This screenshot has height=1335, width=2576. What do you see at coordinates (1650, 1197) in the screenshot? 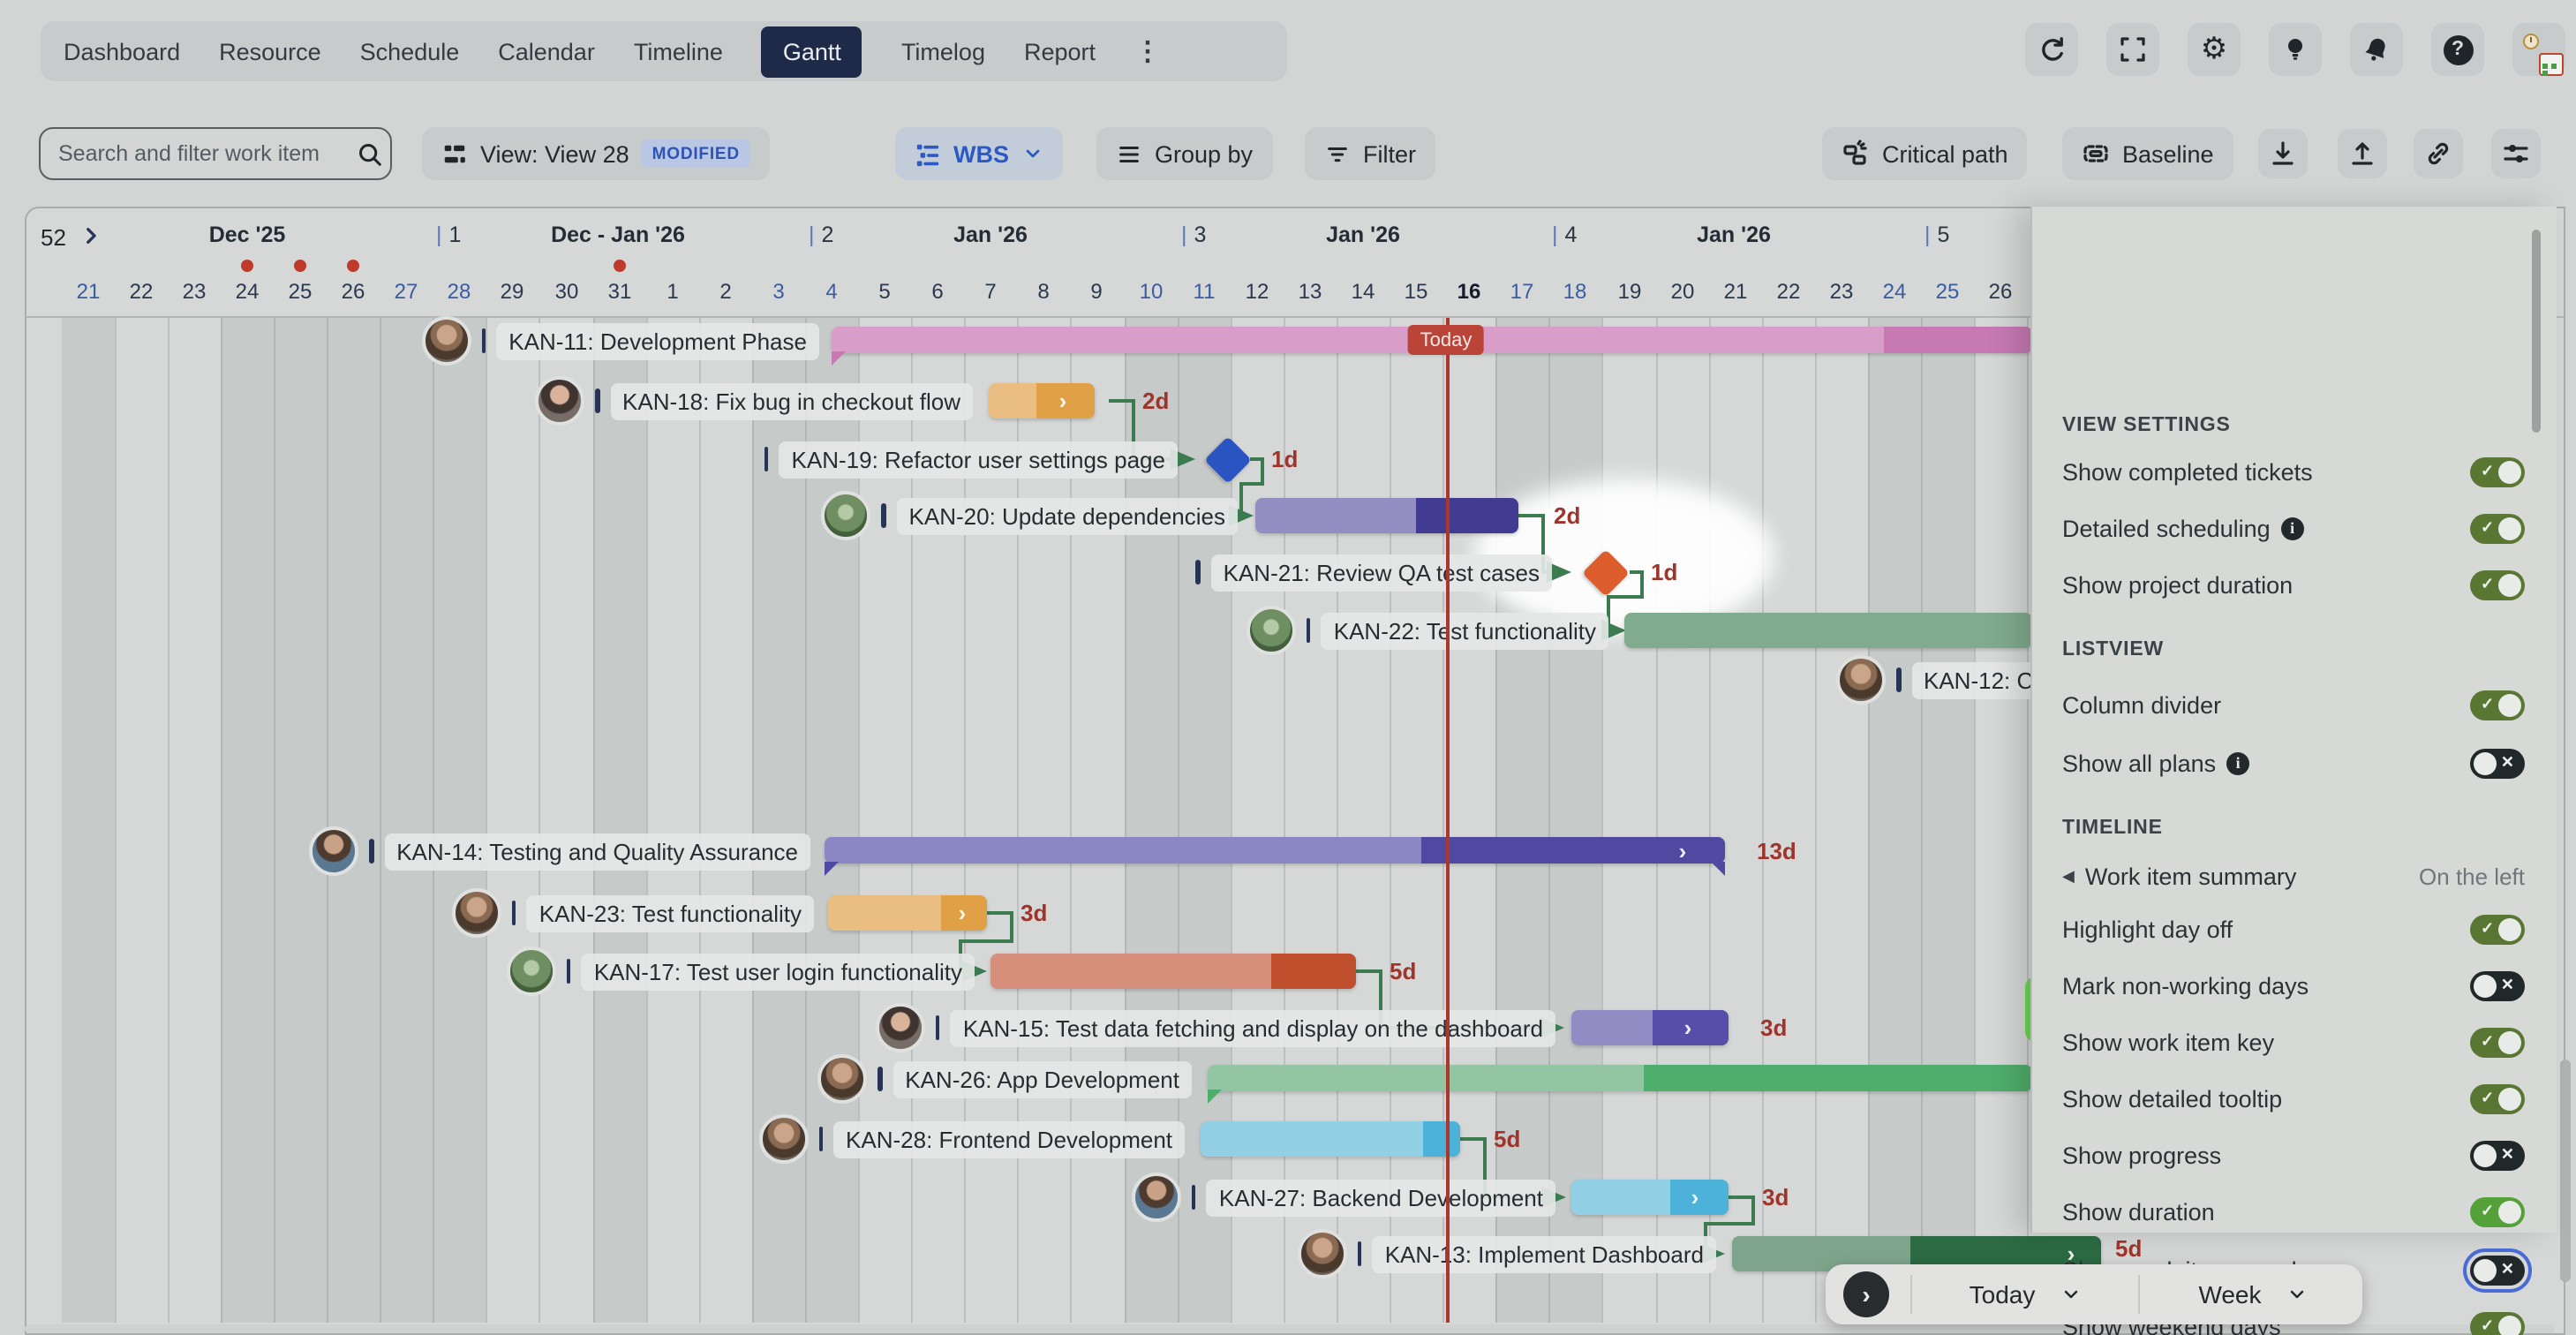
I see `task-bar-kan-27: ›` at bounding box center [1650, 1197].